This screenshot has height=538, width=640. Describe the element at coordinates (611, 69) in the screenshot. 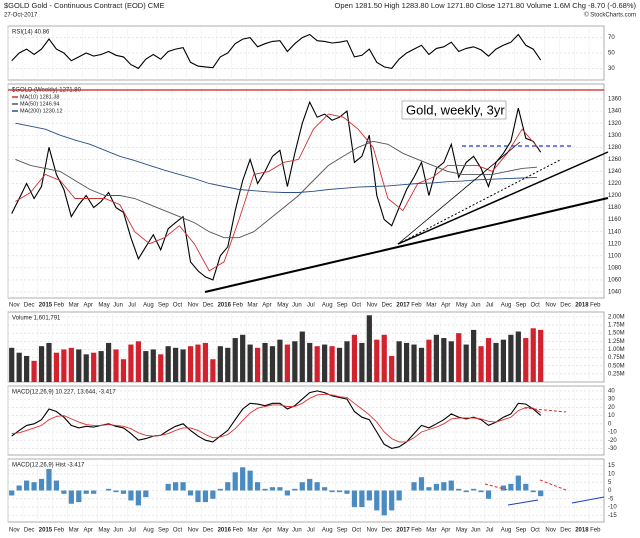

I see `y-tick-label: 30` at that location.